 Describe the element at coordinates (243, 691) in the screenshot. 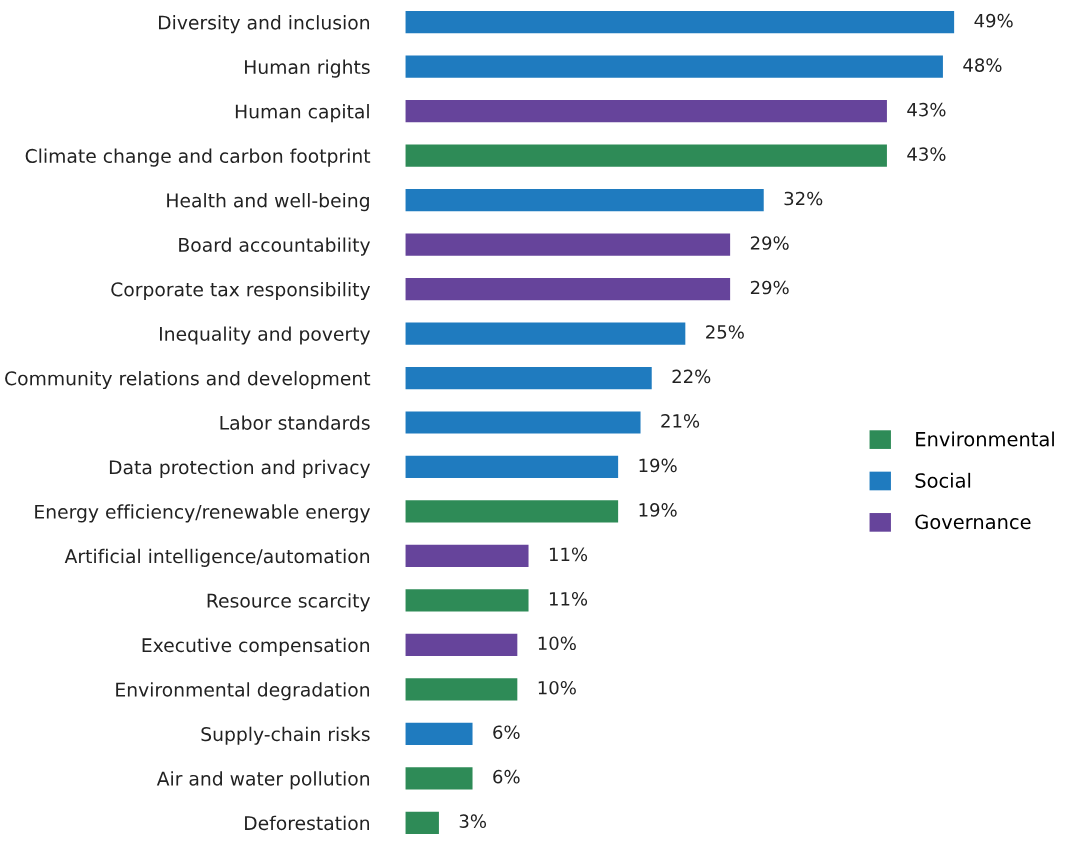

I see `y-tick-label: Environmental degradation` at that location.